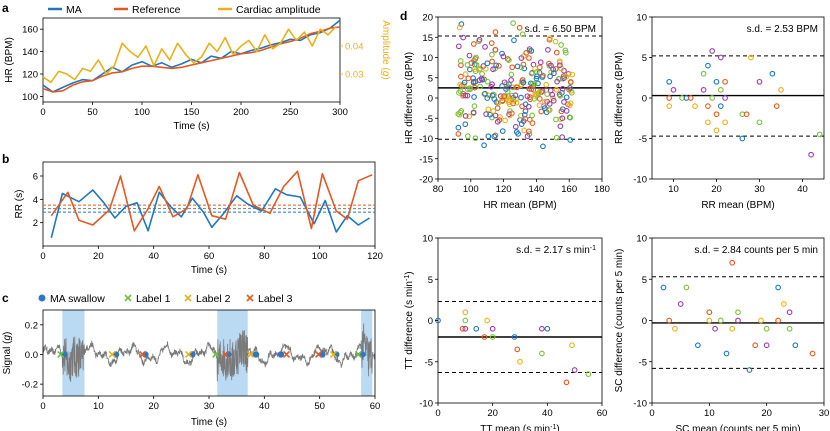 The height and width of the screenshot is (431, 830). I want to click on x-axis-label: SC mean (counts per 5 min), so click(737, 427).